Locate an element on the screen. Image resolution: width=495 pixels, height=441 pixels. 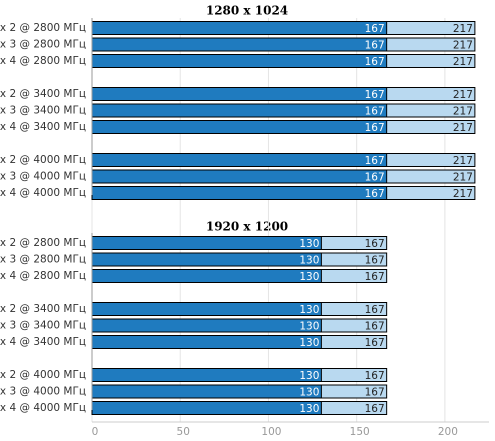
x-tick-label: 50 is located at coordinates (183, 432).